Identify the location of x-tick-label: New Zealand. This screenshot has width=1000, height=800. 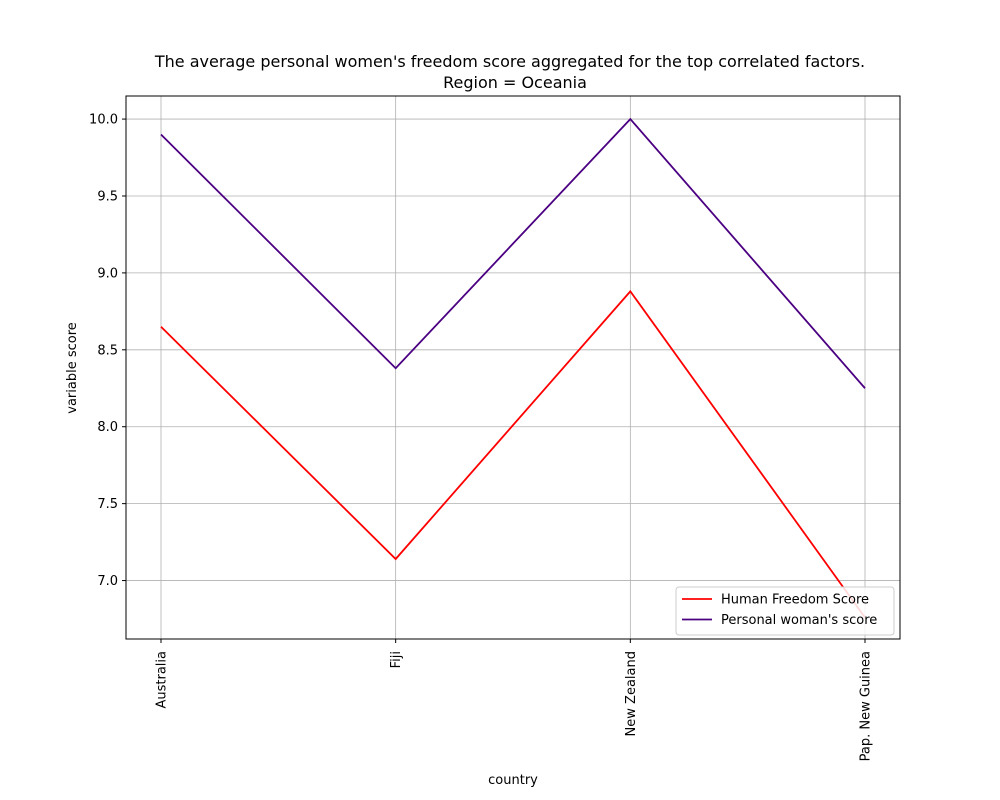
(631, 693).